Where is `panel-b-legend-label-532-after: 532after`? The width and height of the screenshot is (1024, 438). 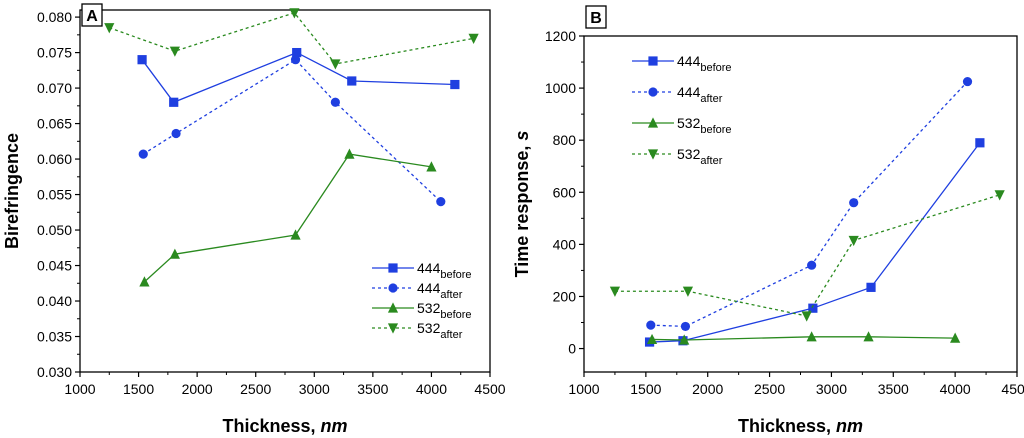 panel-b-legend-label-532-after: 532after is located at coordinates (700, 156).